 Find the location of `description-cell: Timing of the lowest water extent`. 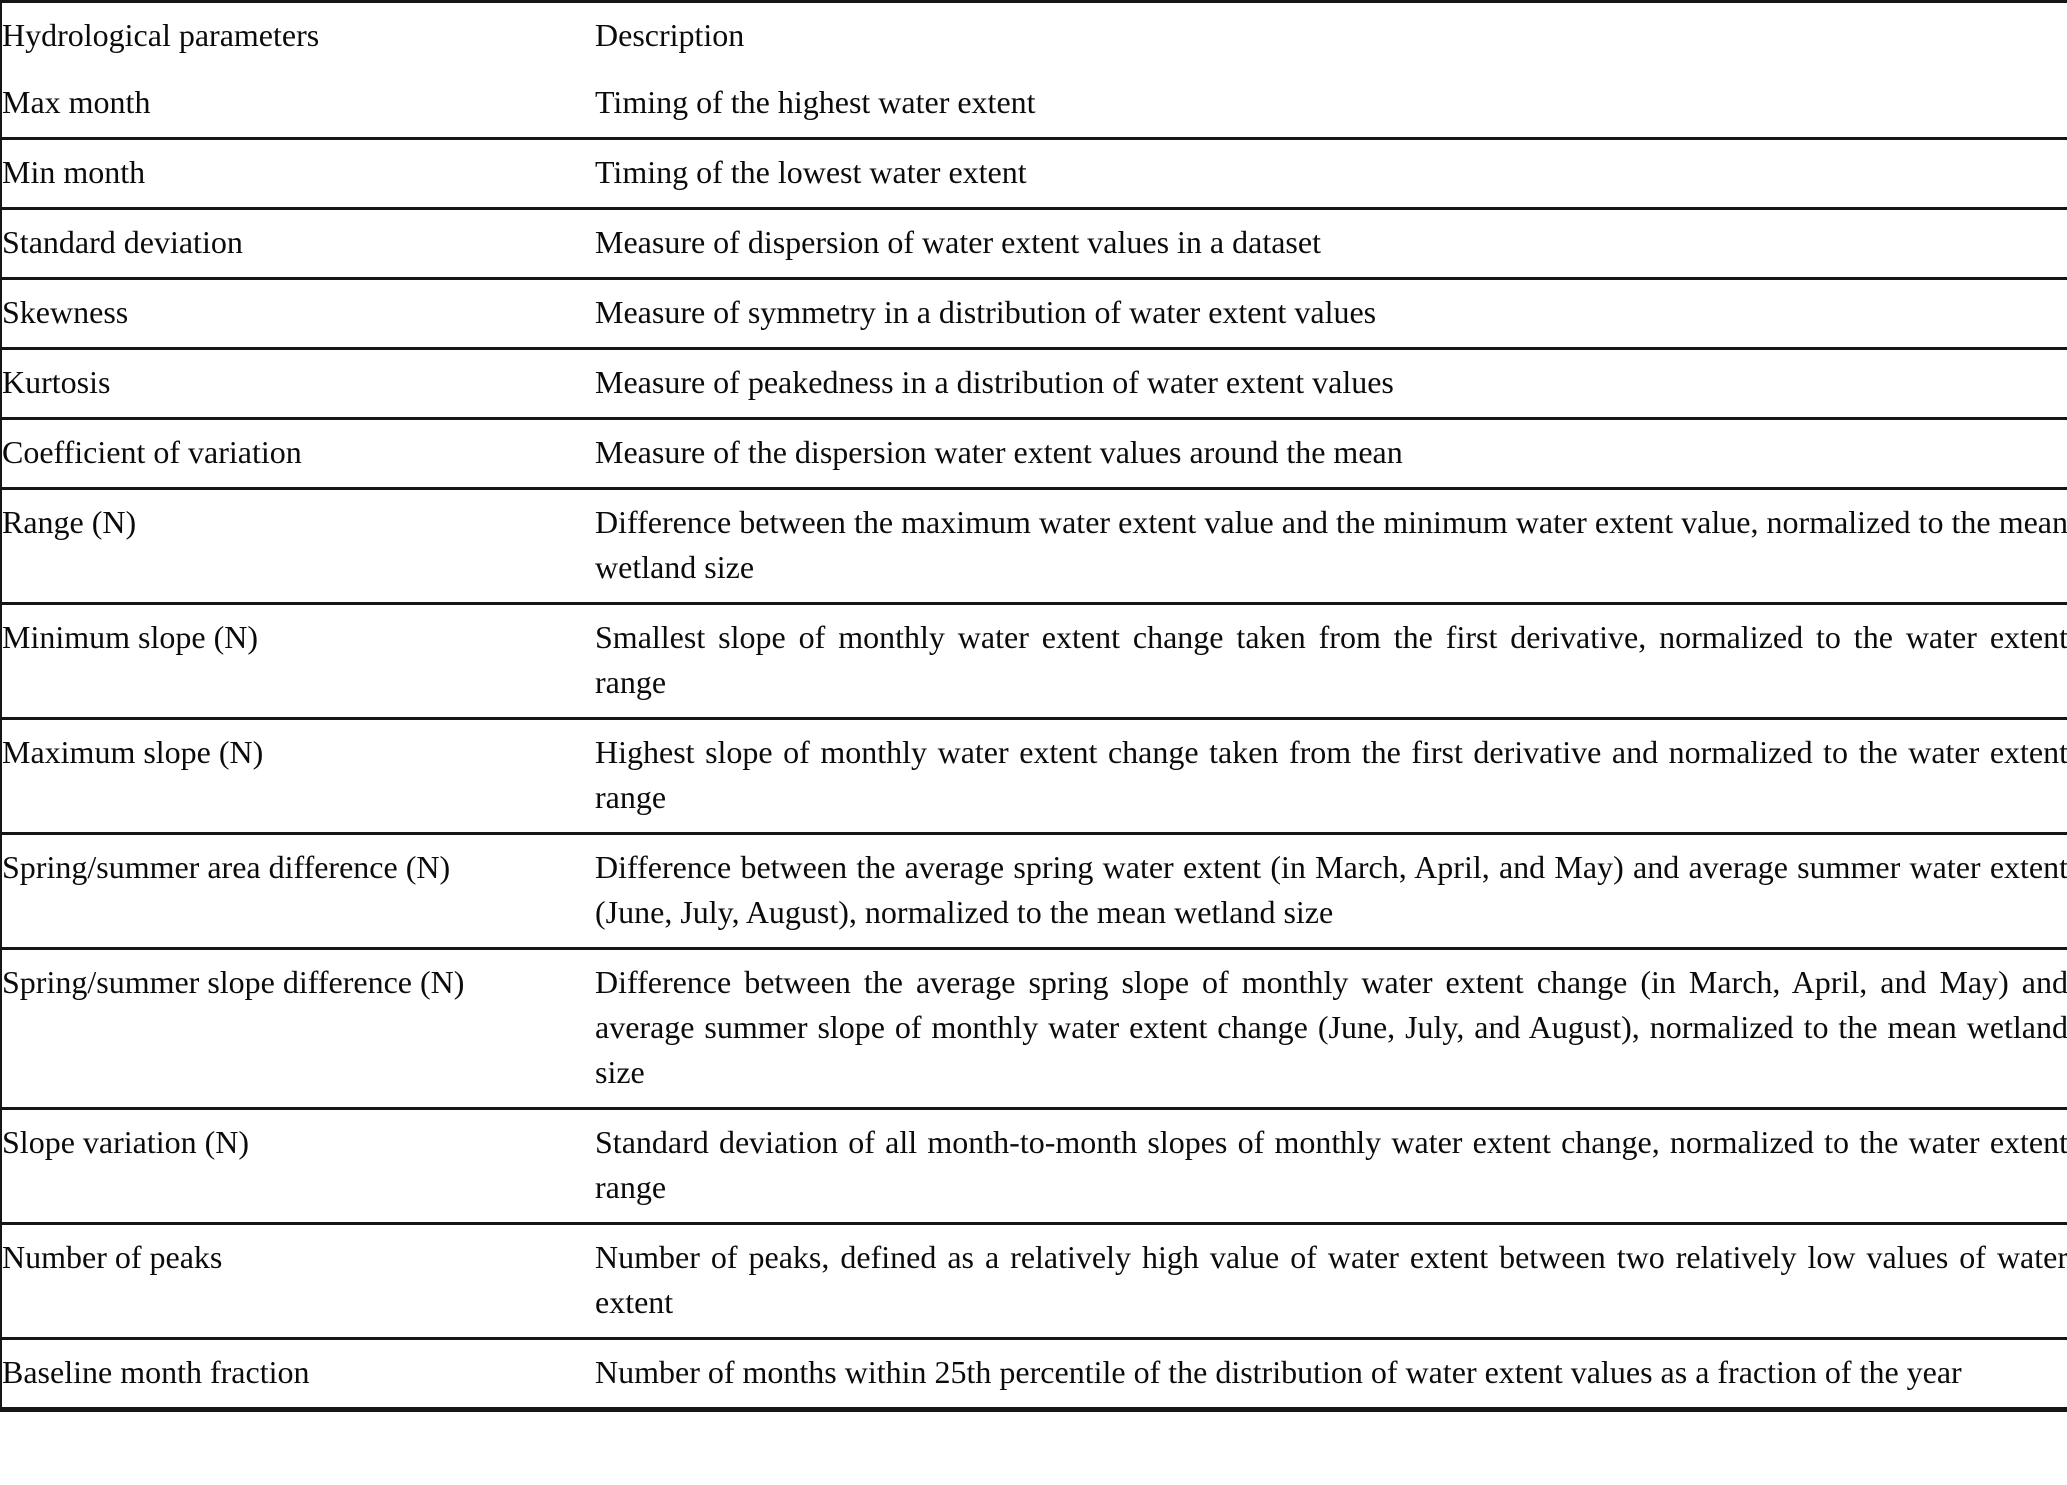

description-cell: Timing of the lowest water extent is located at coordinates (1331, 174).